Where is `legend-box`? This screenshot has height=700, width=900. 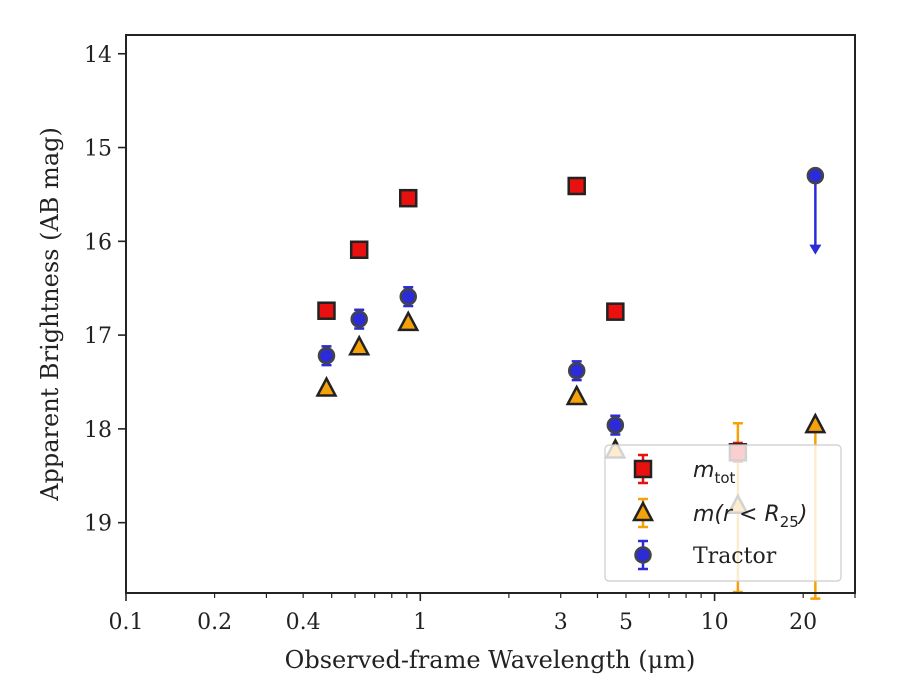 legend-box is located at coordinates (723, 513).